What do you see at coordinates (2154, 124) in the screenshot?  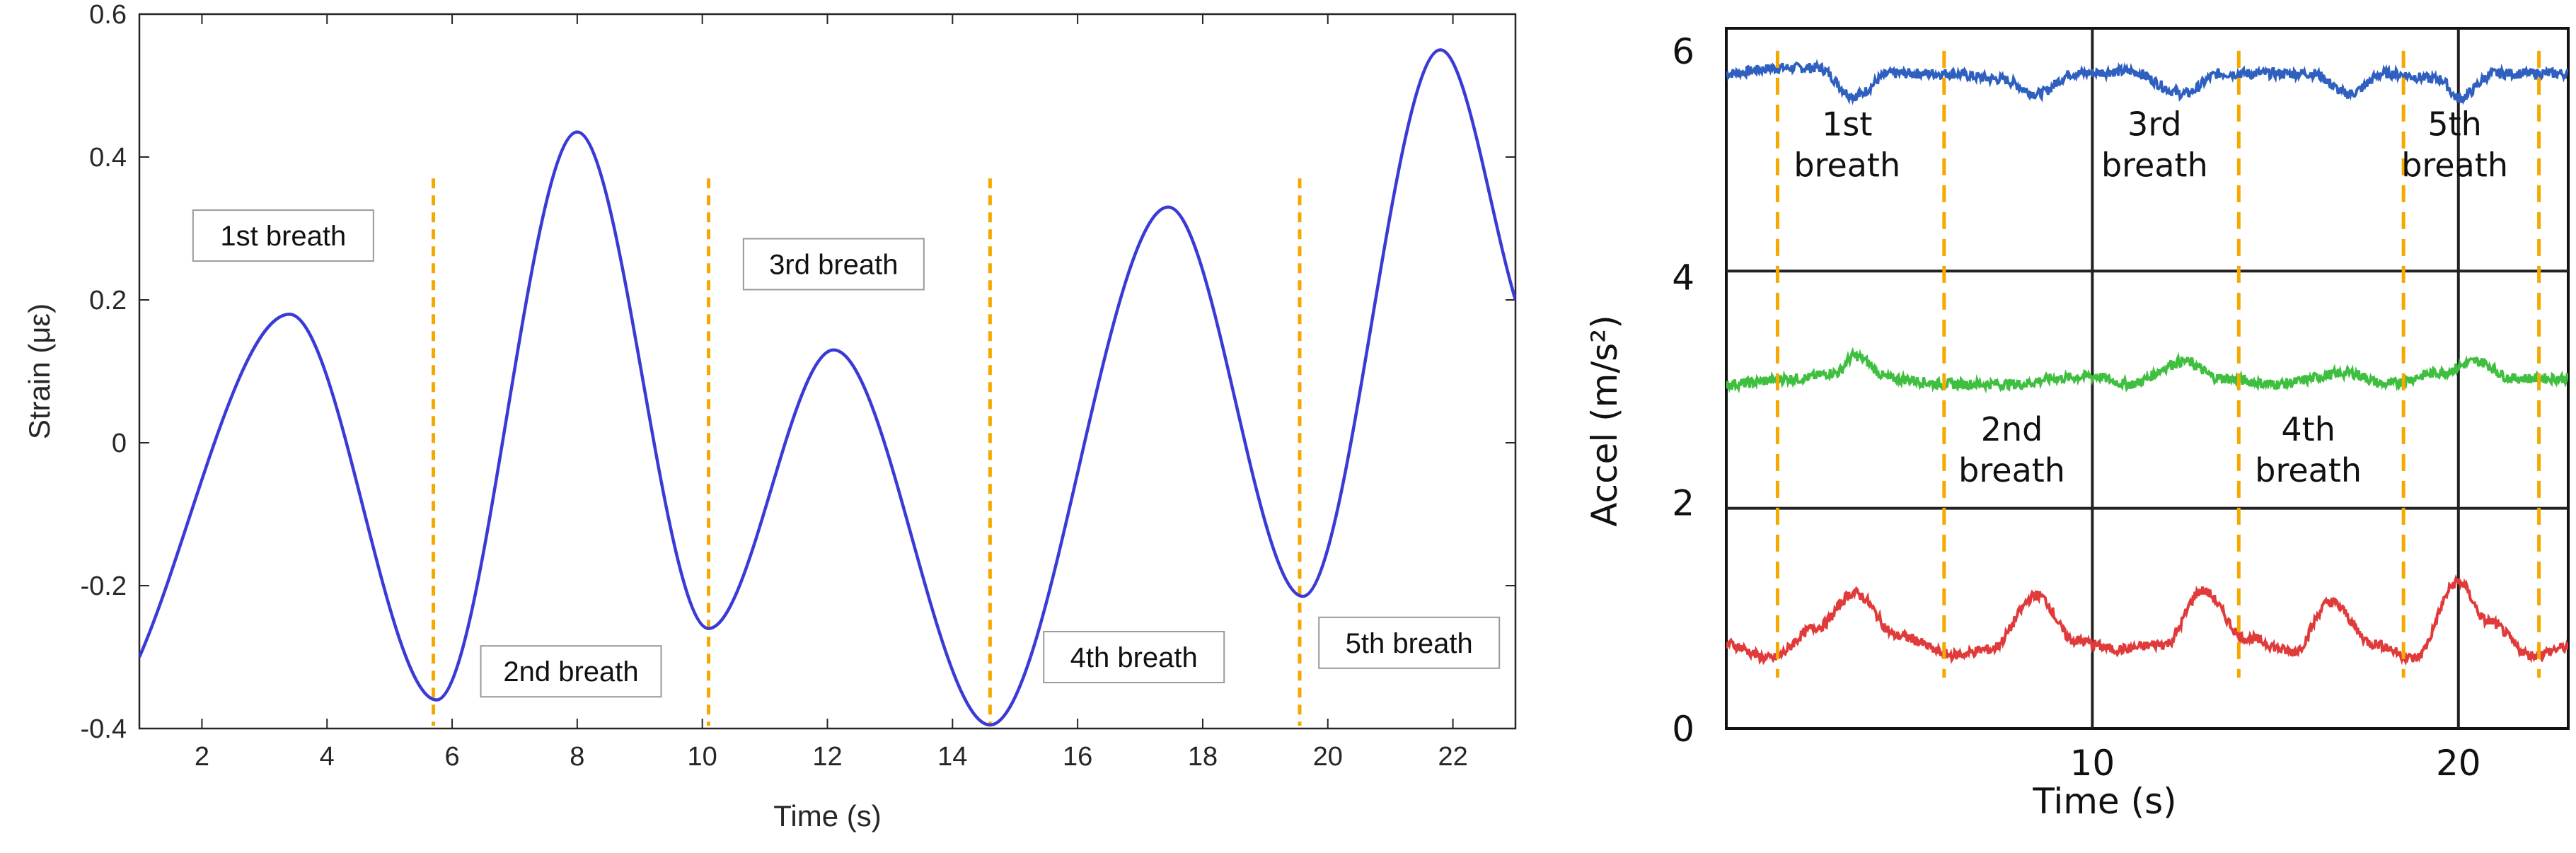 I see `breath-label-line: 3rd` at bounding box center [2154, 124].